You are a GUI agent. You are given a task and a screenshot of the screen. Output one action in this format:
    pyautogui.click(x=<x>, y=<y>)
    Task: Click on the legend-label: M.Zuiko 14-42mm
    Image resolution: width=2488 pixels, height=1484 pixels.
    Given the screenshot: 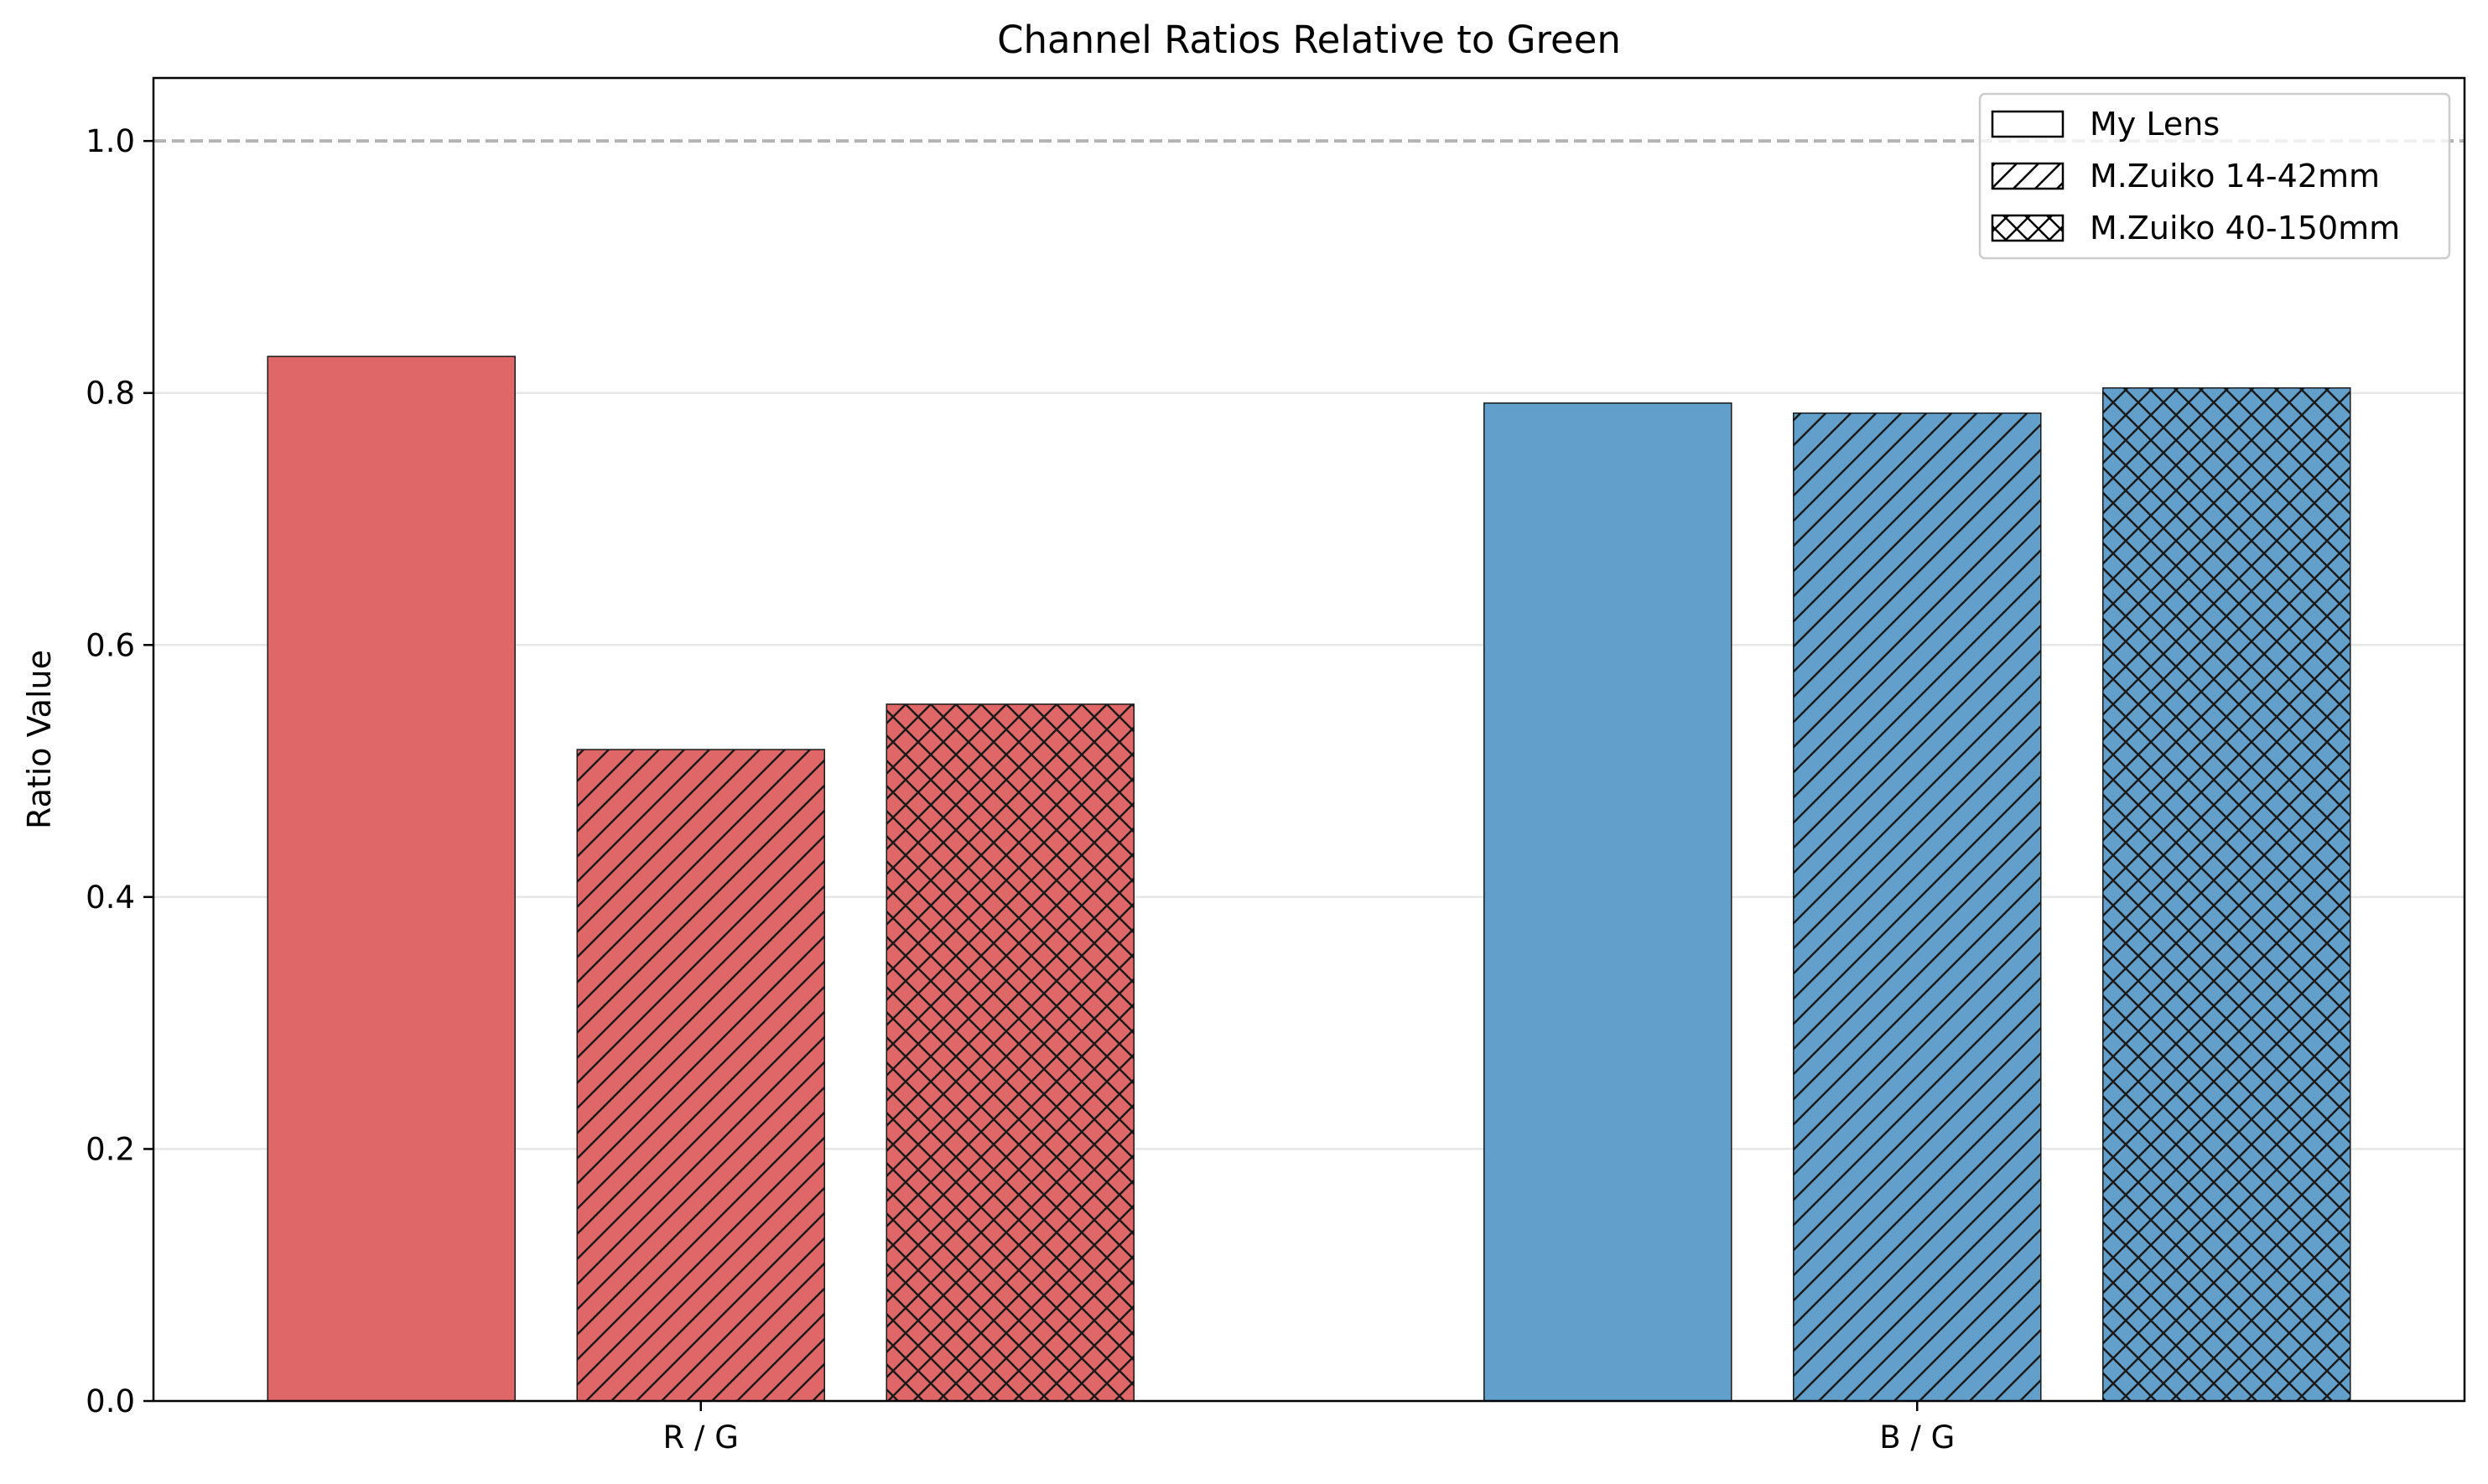 What is the action you would take?
    pyautogui.click(x=2235, y=176)
    